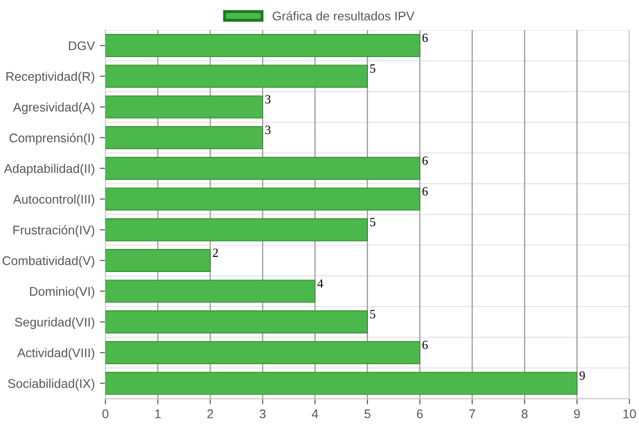 The width and height of the screenshot is (639, 431). Describe the element at coordinates (582, 375) in the screenshot. I see `data-label: 9` at that location.